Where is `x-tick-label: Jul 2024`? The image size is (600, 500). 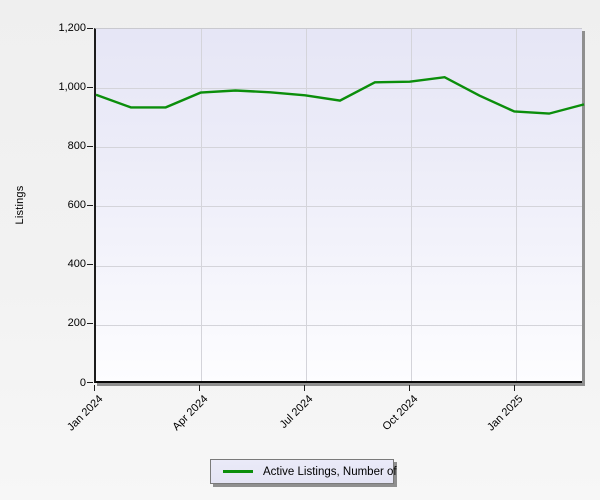 x-tick-label: Jul 2024 is located at coordinates (296, 412).